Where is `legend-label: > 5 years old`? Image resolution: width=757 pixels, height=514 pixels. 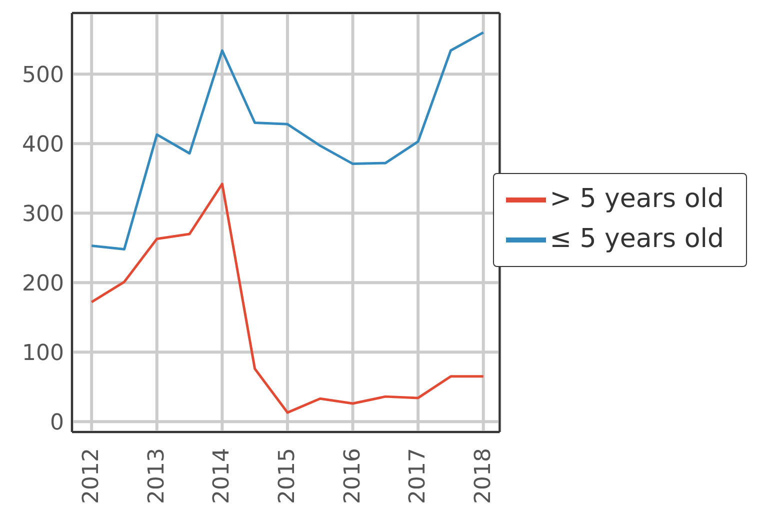 legend-label: > 5 years old is located at coordinates (637, 199).